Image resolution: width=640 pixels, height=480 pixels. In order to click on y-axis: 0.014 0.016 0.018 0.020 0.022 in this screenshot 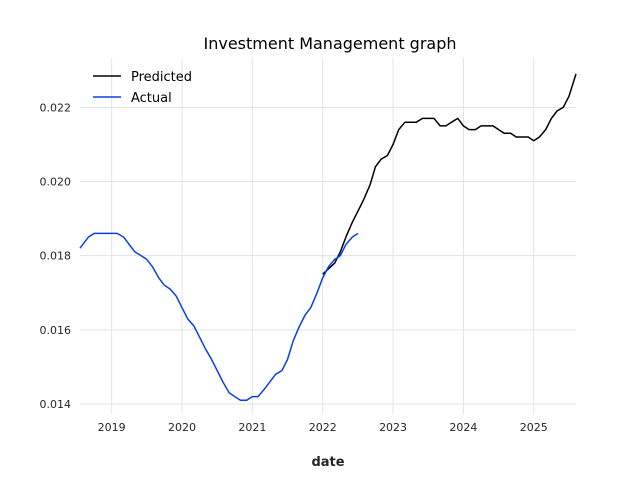, I will do `click(56, 256)`.